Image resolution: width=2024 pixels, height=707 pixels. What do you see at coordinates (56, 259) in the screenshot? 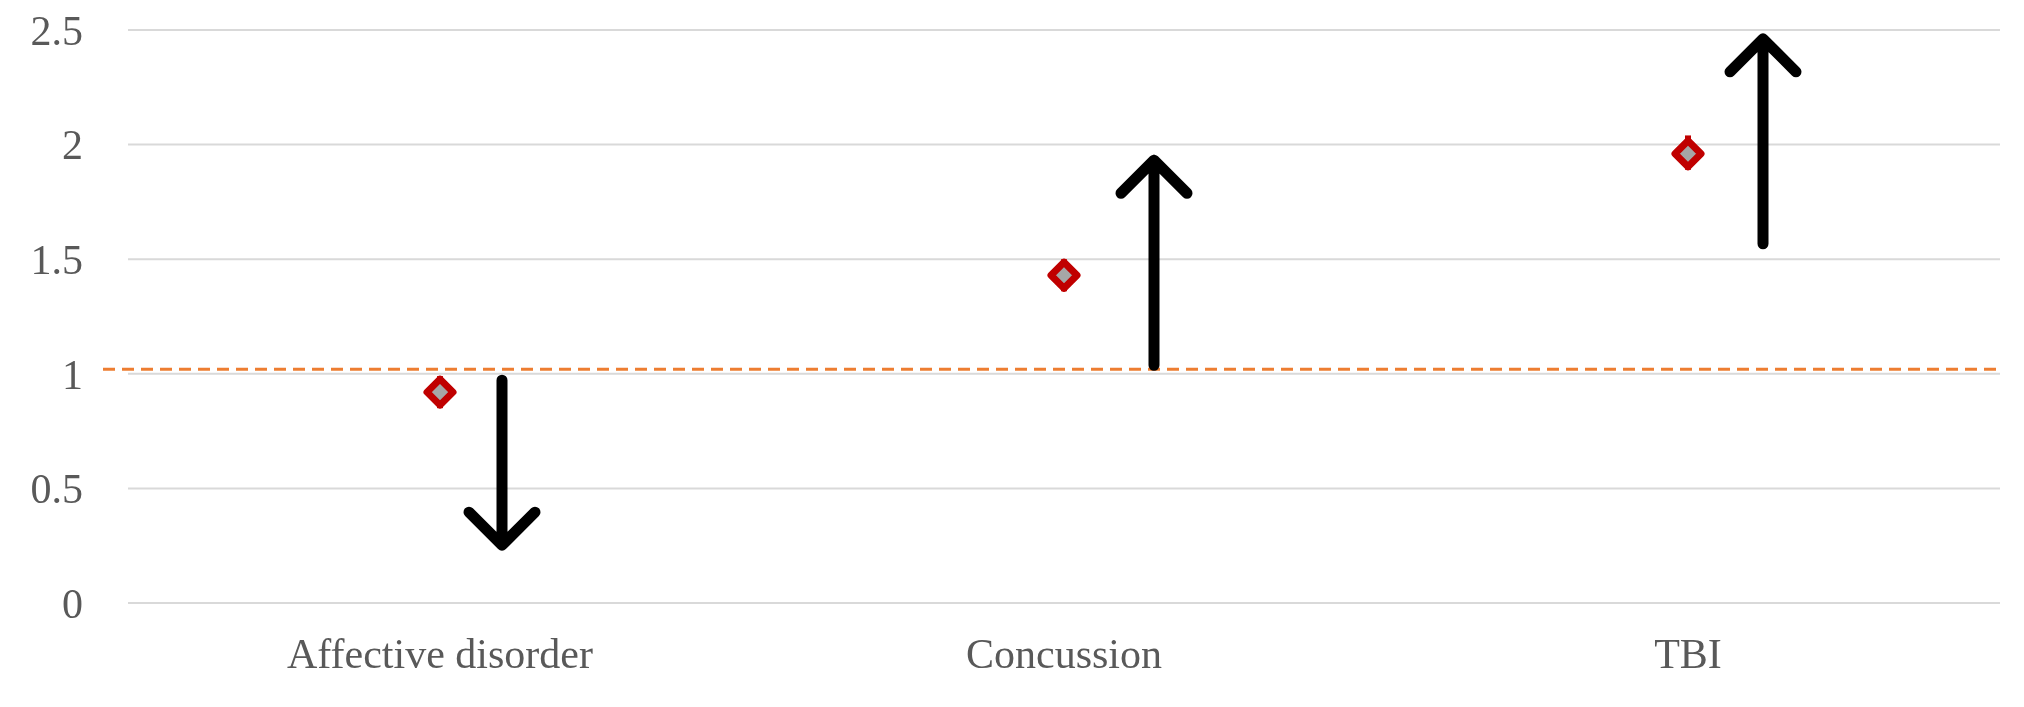
I see `y-tick-label: 1.5` at bounding box center [56, 259].